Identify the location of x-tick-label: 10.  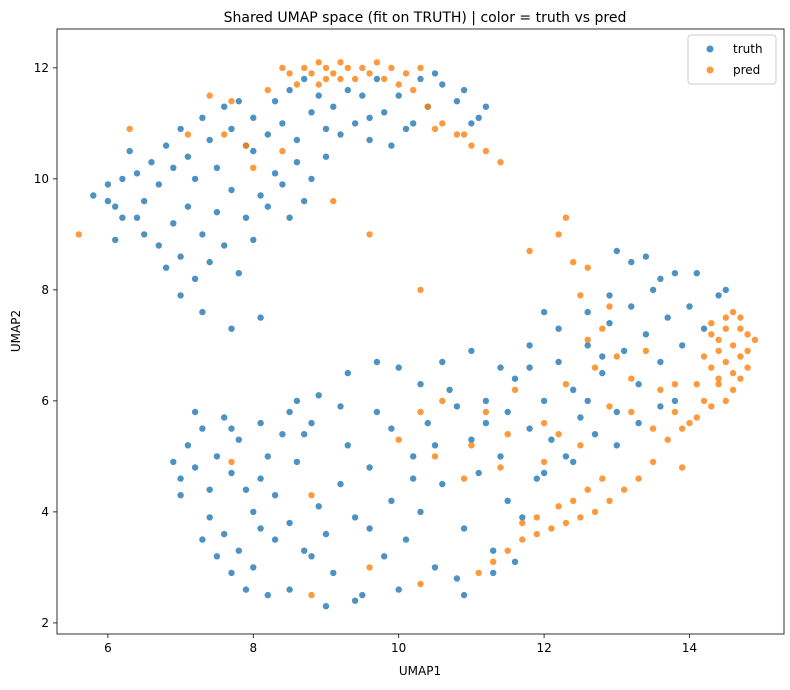
(398, 648).